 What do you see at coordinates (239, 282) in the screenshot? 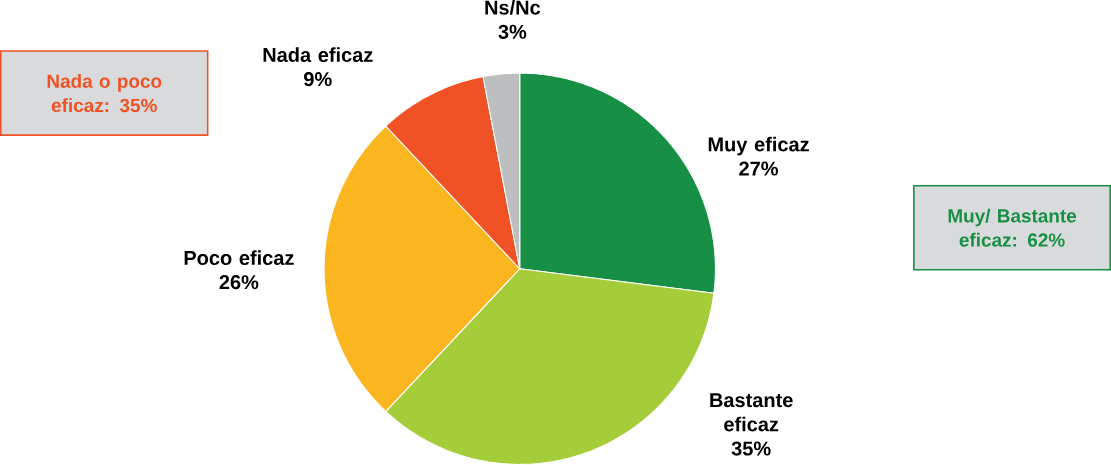
I see `data-label: 26%` at bounding box center [239, 282].